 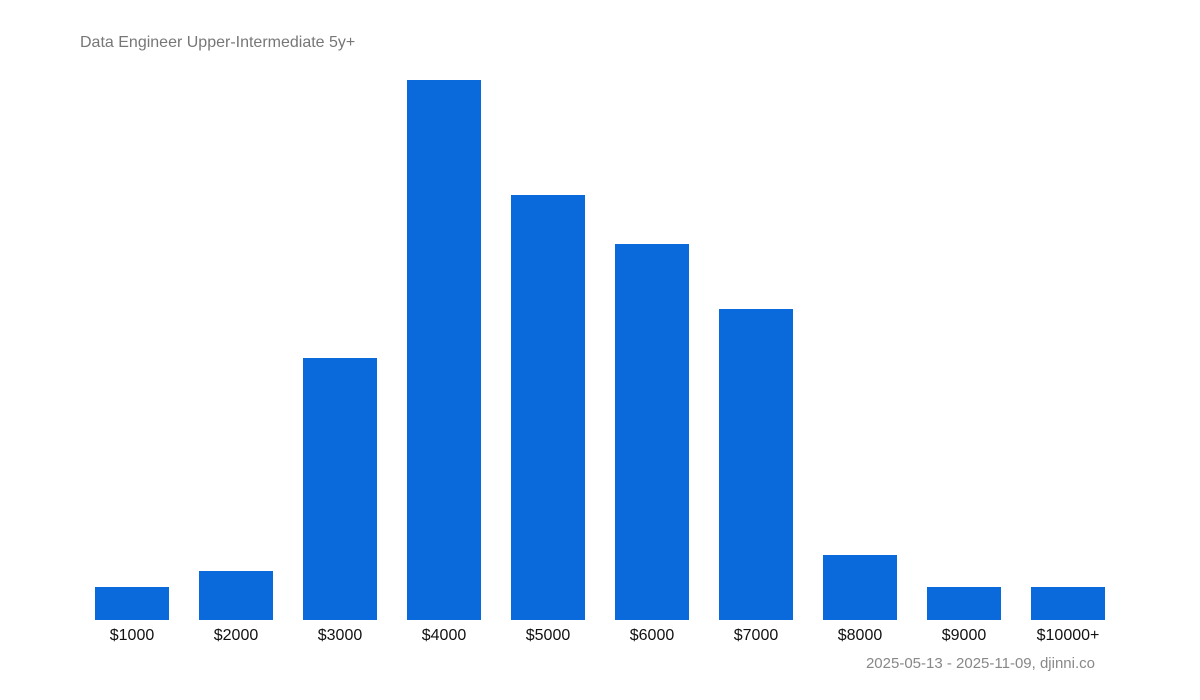 What do you see at coordinates (236, 635) in the screenshot?
I see `x-tick-label: $2000` at bounding box center [236, 635].